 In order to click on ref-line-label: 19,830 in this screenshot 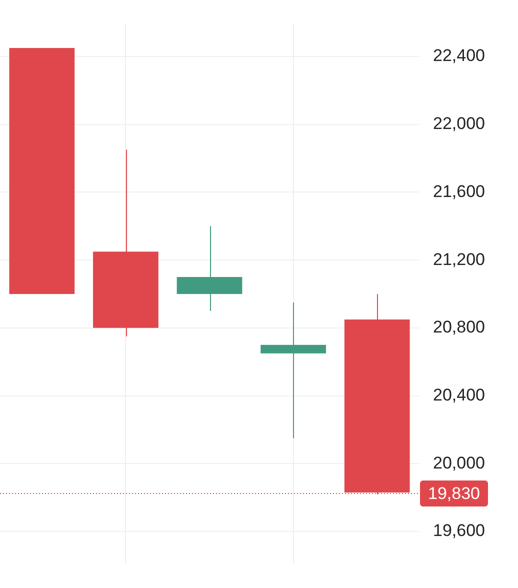, I will do `click(454, 494)`.